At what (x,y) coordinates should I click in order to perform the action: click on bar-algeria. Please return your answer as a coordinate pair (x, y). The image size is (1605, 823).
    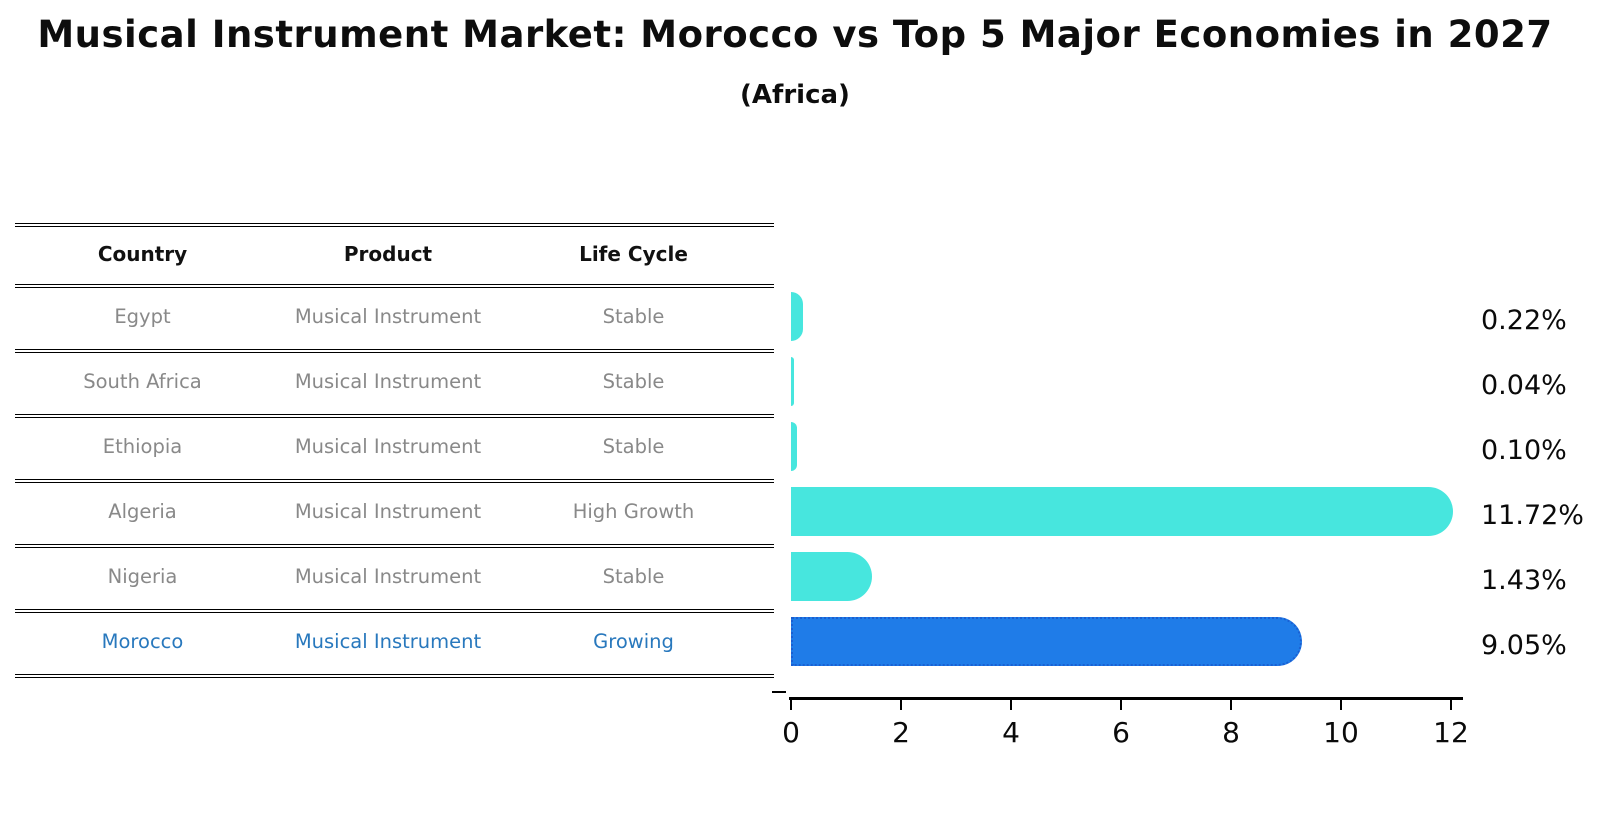
    Looking at the image, I should click on (1122, 511).